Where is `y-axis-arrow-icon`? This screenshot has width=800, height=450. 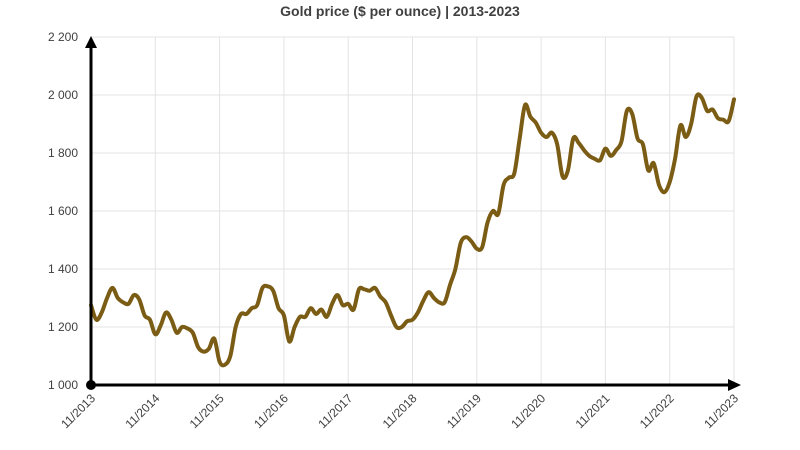 y-axis-arrow-icon is located at coordinates (91, 42).